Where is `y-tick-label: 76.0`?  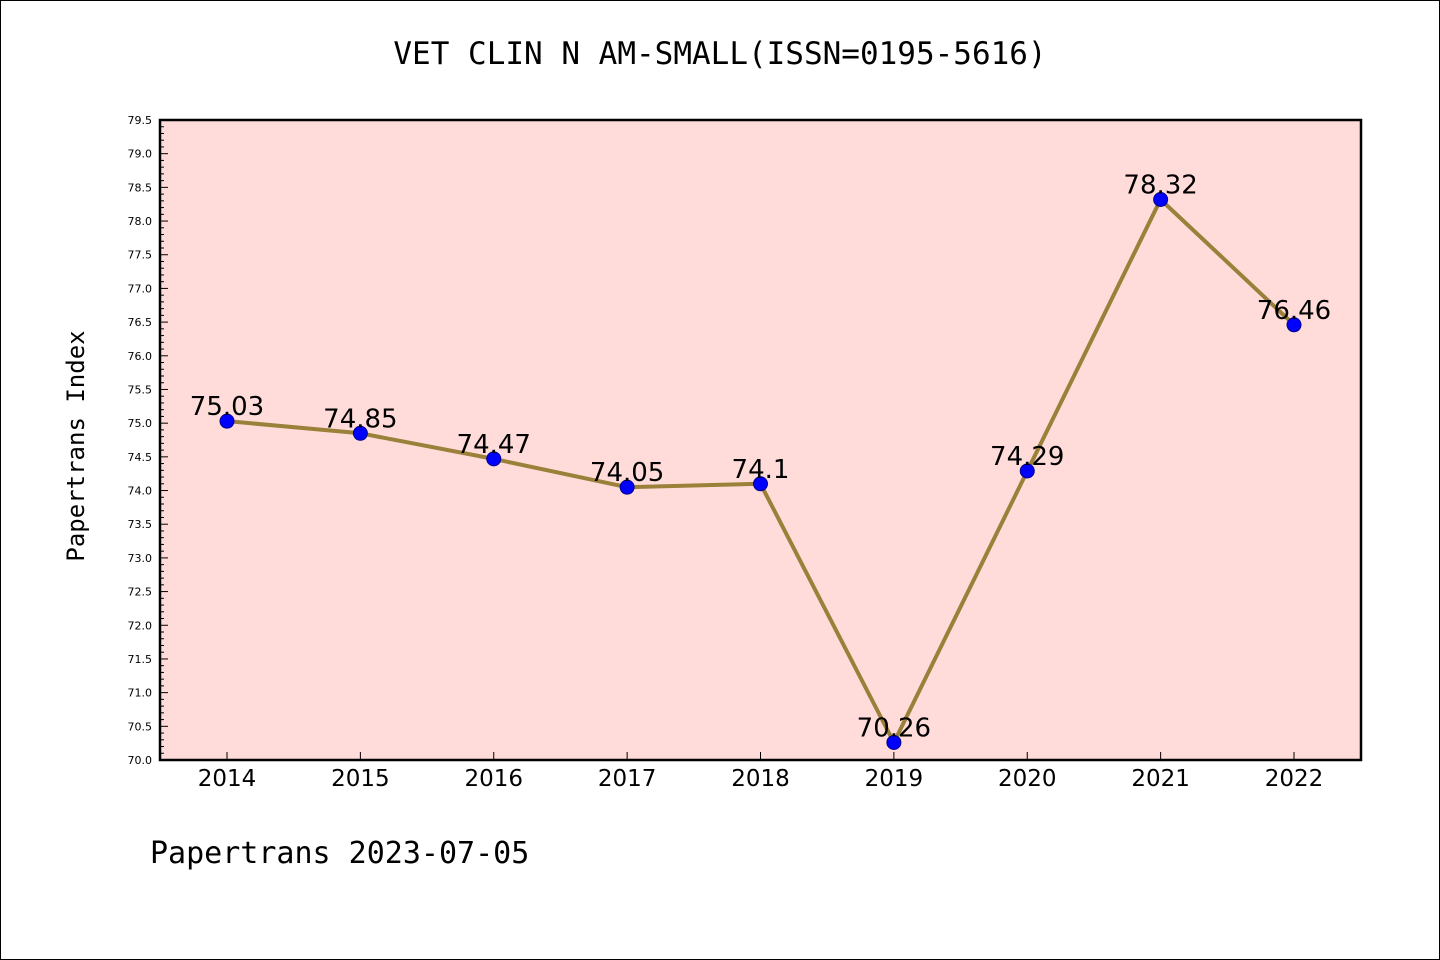
y-tick-label: 76.0 is located at coordinates (140, 356).